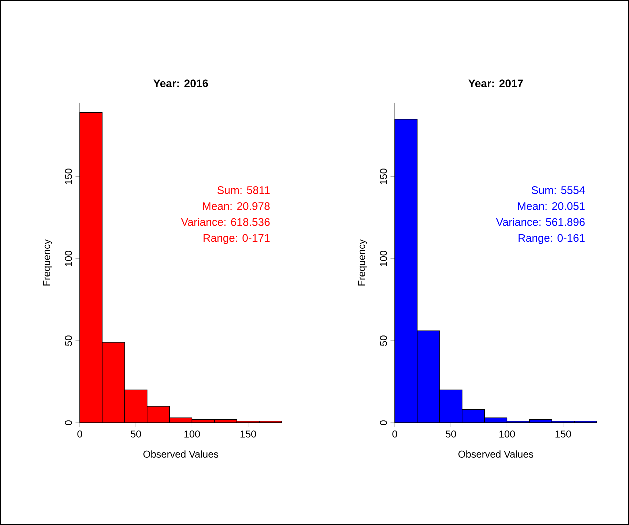 The image size is (629, 525). I want to click on chart-title: Year: 2016, so click(181, 84).